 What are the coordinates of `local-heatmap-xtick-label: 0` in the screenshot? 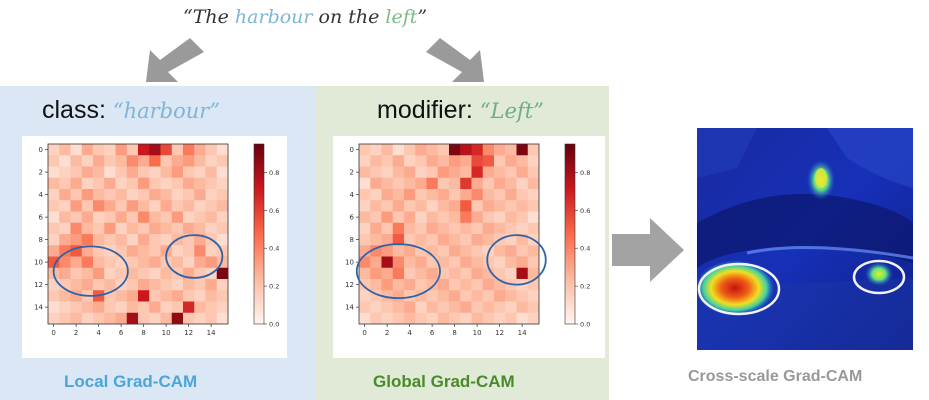 It's located at (53, 333).